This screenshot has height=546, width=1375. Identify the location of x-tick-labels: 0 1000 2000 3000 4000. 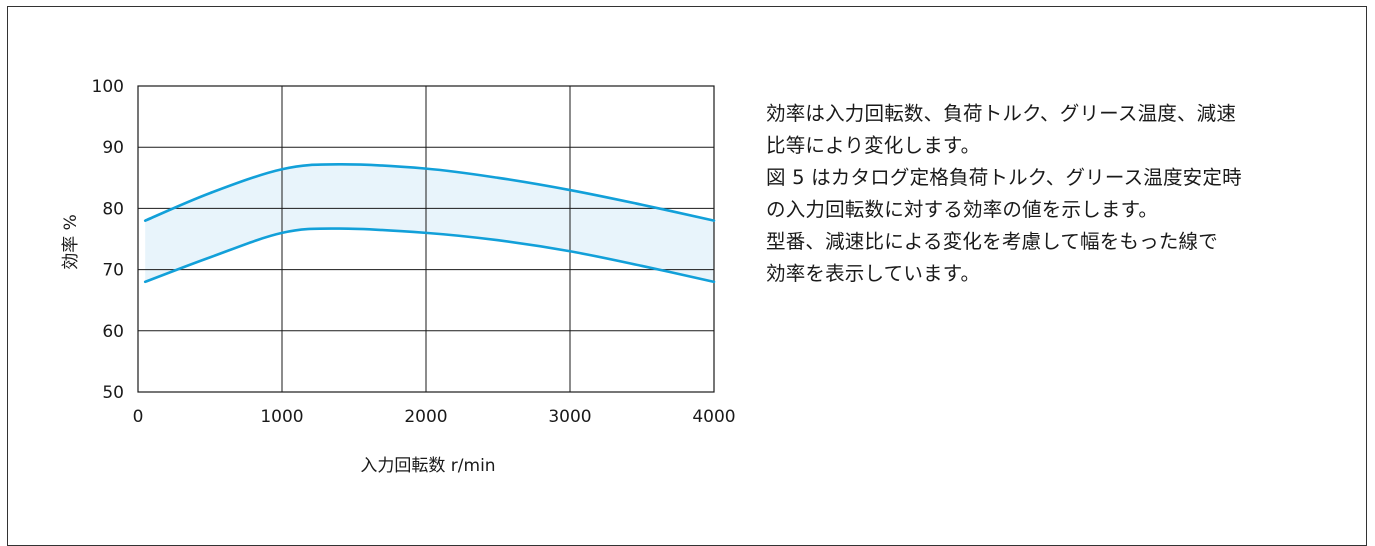
(434, 417).